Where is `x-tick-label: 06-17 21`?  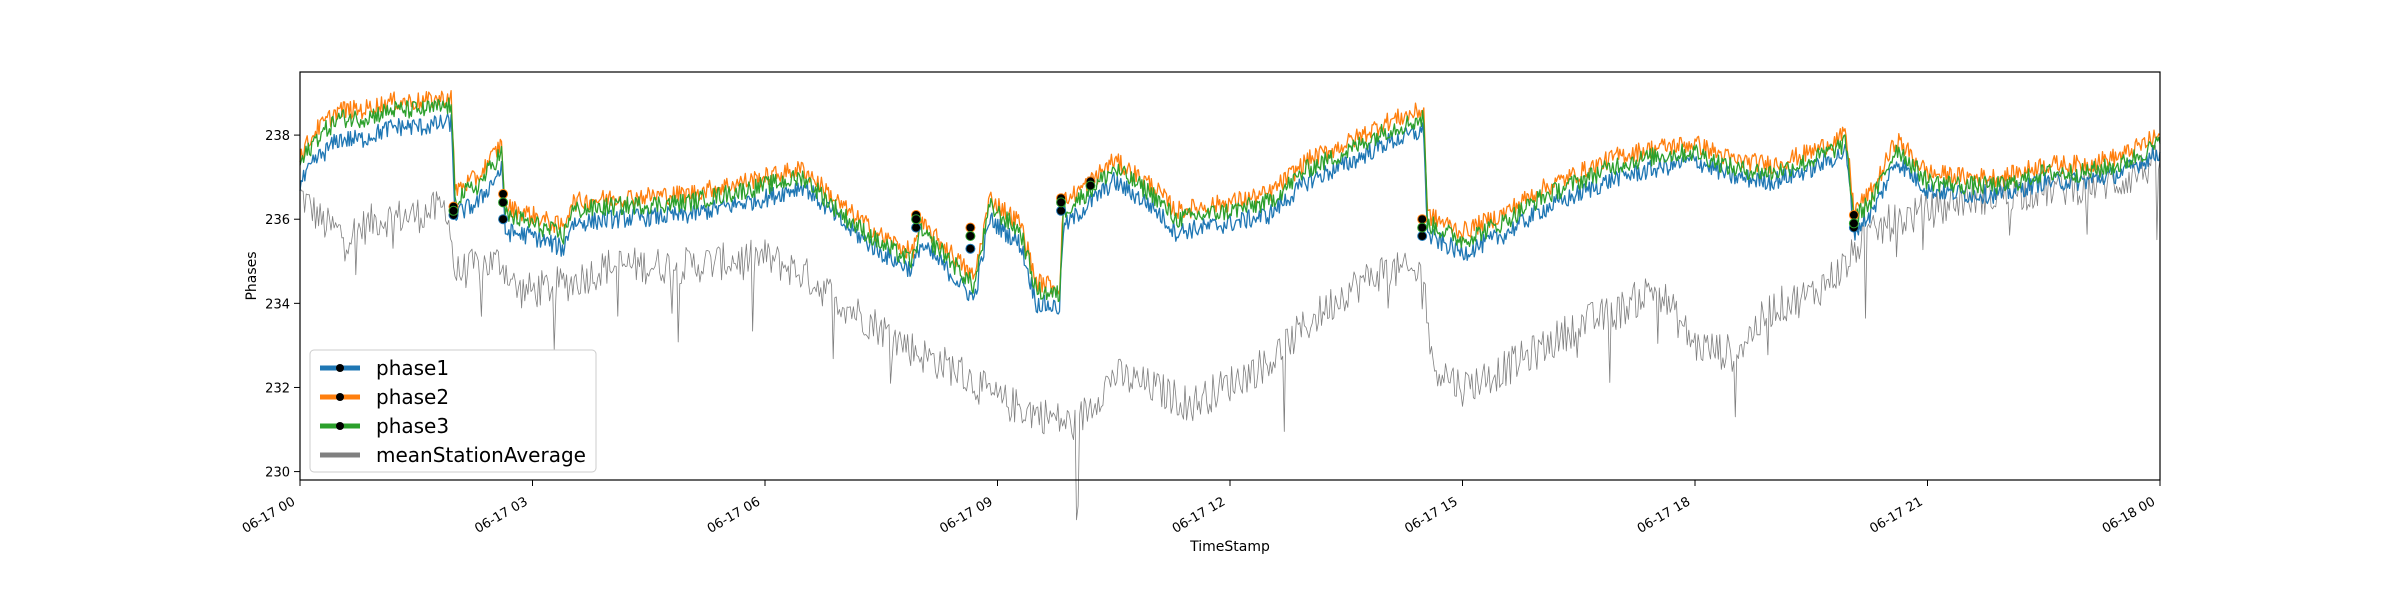 x-tick-label: 06-17 21 is located at coordinates (1896, 515).